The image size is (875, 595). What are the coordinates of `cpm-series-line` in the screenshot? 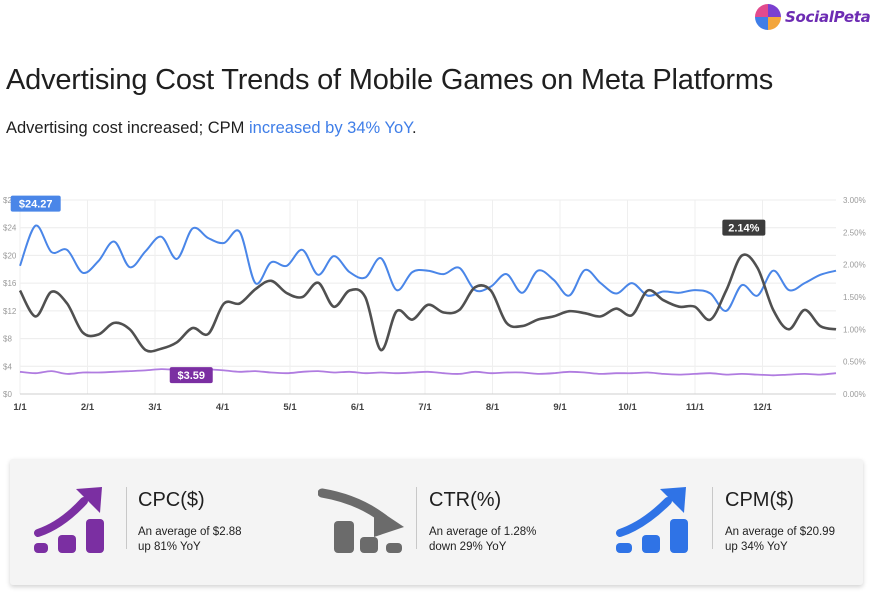 It's located at (428, 268).